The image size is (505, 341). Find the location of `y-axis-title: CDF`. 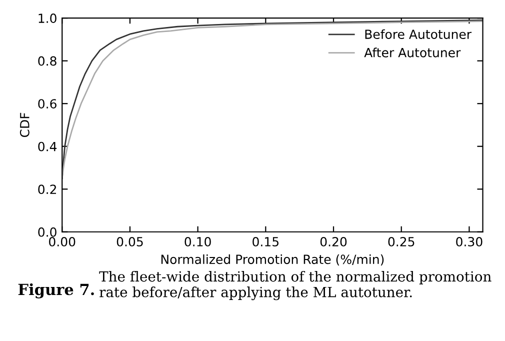

y-axis-title: CDF is located at coordinates (25, 125).